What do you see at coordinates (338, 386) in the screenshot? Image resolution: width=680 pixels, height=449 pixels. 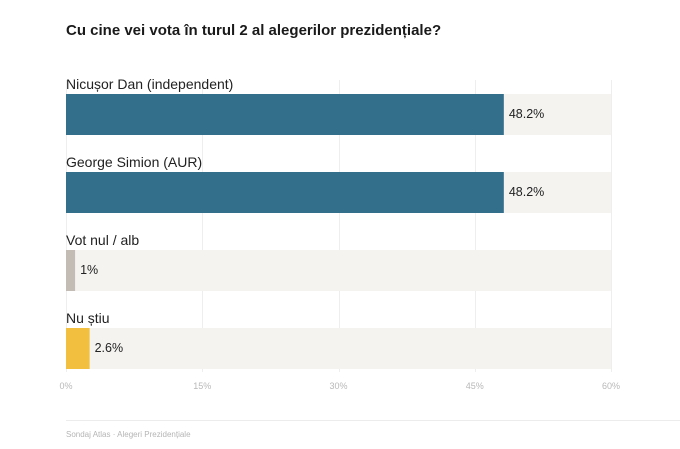 I see `x-tick-label: 30%` at bounding box center [338, 386].